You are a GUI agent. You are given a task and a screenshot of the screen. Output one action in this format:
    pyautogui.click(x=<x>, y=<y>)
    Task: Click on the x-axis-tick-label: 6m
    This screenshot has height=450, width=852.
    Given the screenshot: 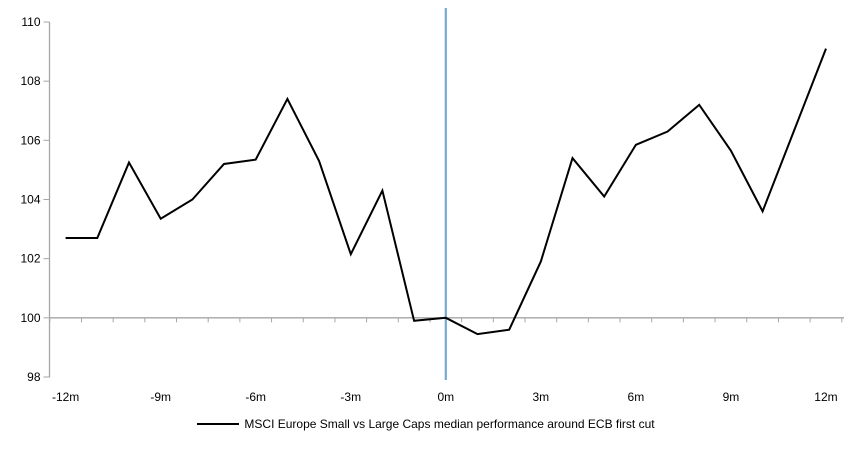 What is the action you would take?
    pyautogui.click(x=636, y=397)
    